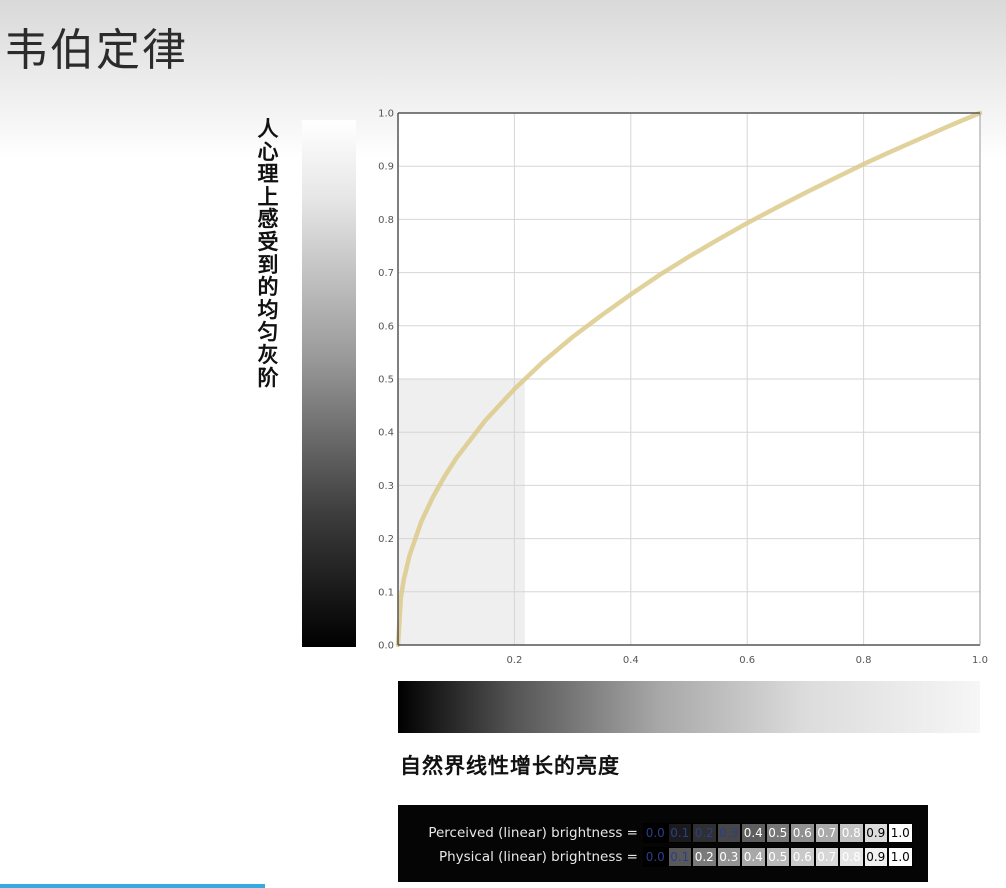 This screenshot has height=888, width=1006. I want to click on slide-title: 韦伯定律, so click(96, 50).